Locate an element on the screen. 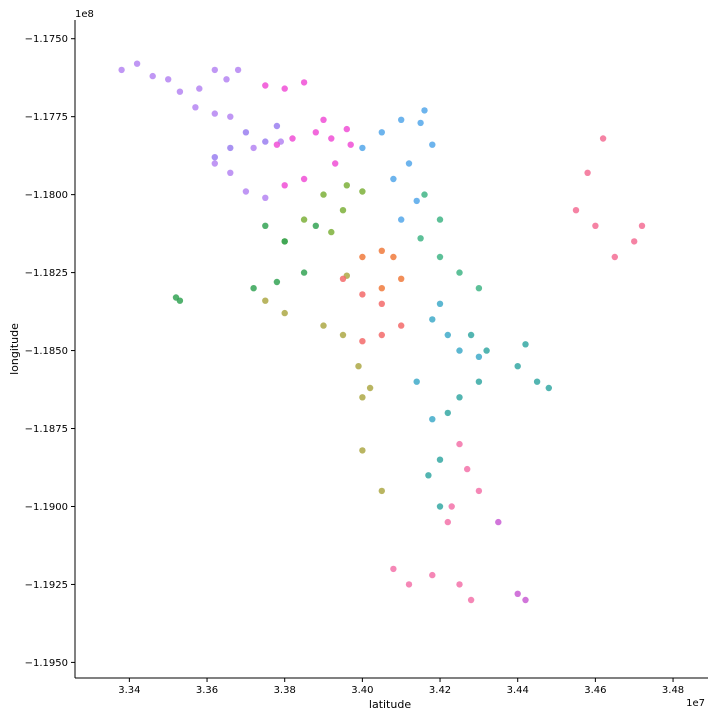 Image resolution: width=720 pixels, height=720 pixels. x-offset-text: 1e7 is located at coordinates (695, 703).